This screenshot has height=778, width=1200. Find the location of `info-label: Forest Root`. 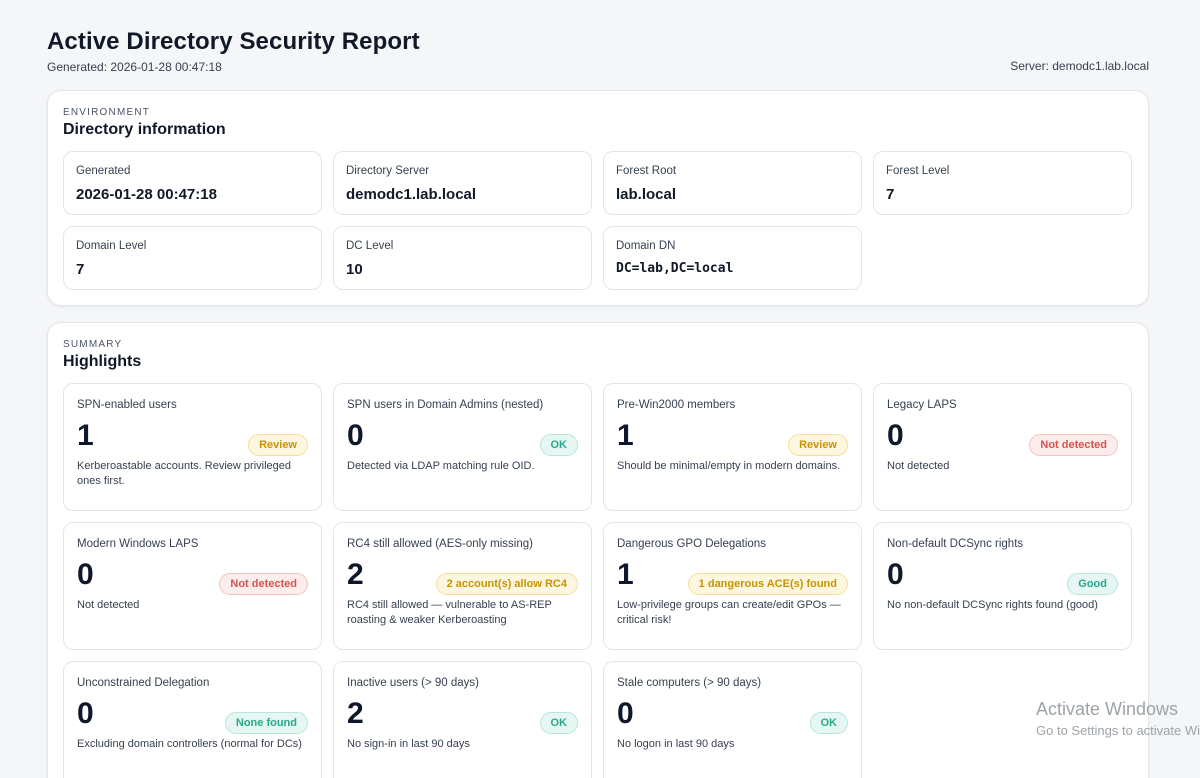

info-label: Forest Root is located at coordinates (646, 171).